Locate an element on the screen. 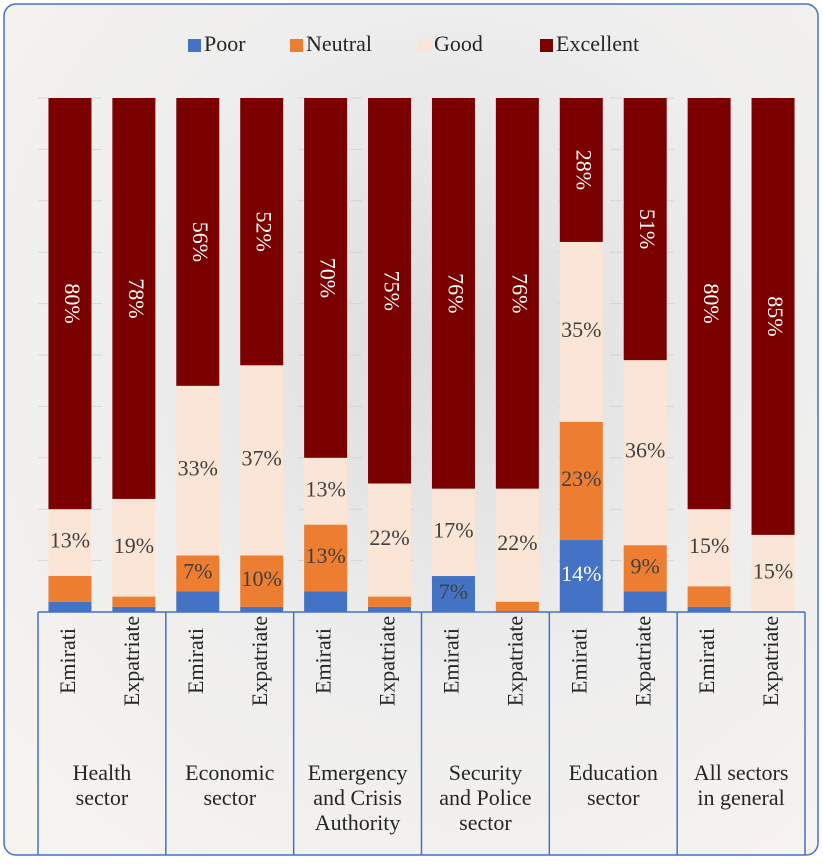 This screenshot has width=823, height=865. data-label: 78% is located at coordinates (136, 298).